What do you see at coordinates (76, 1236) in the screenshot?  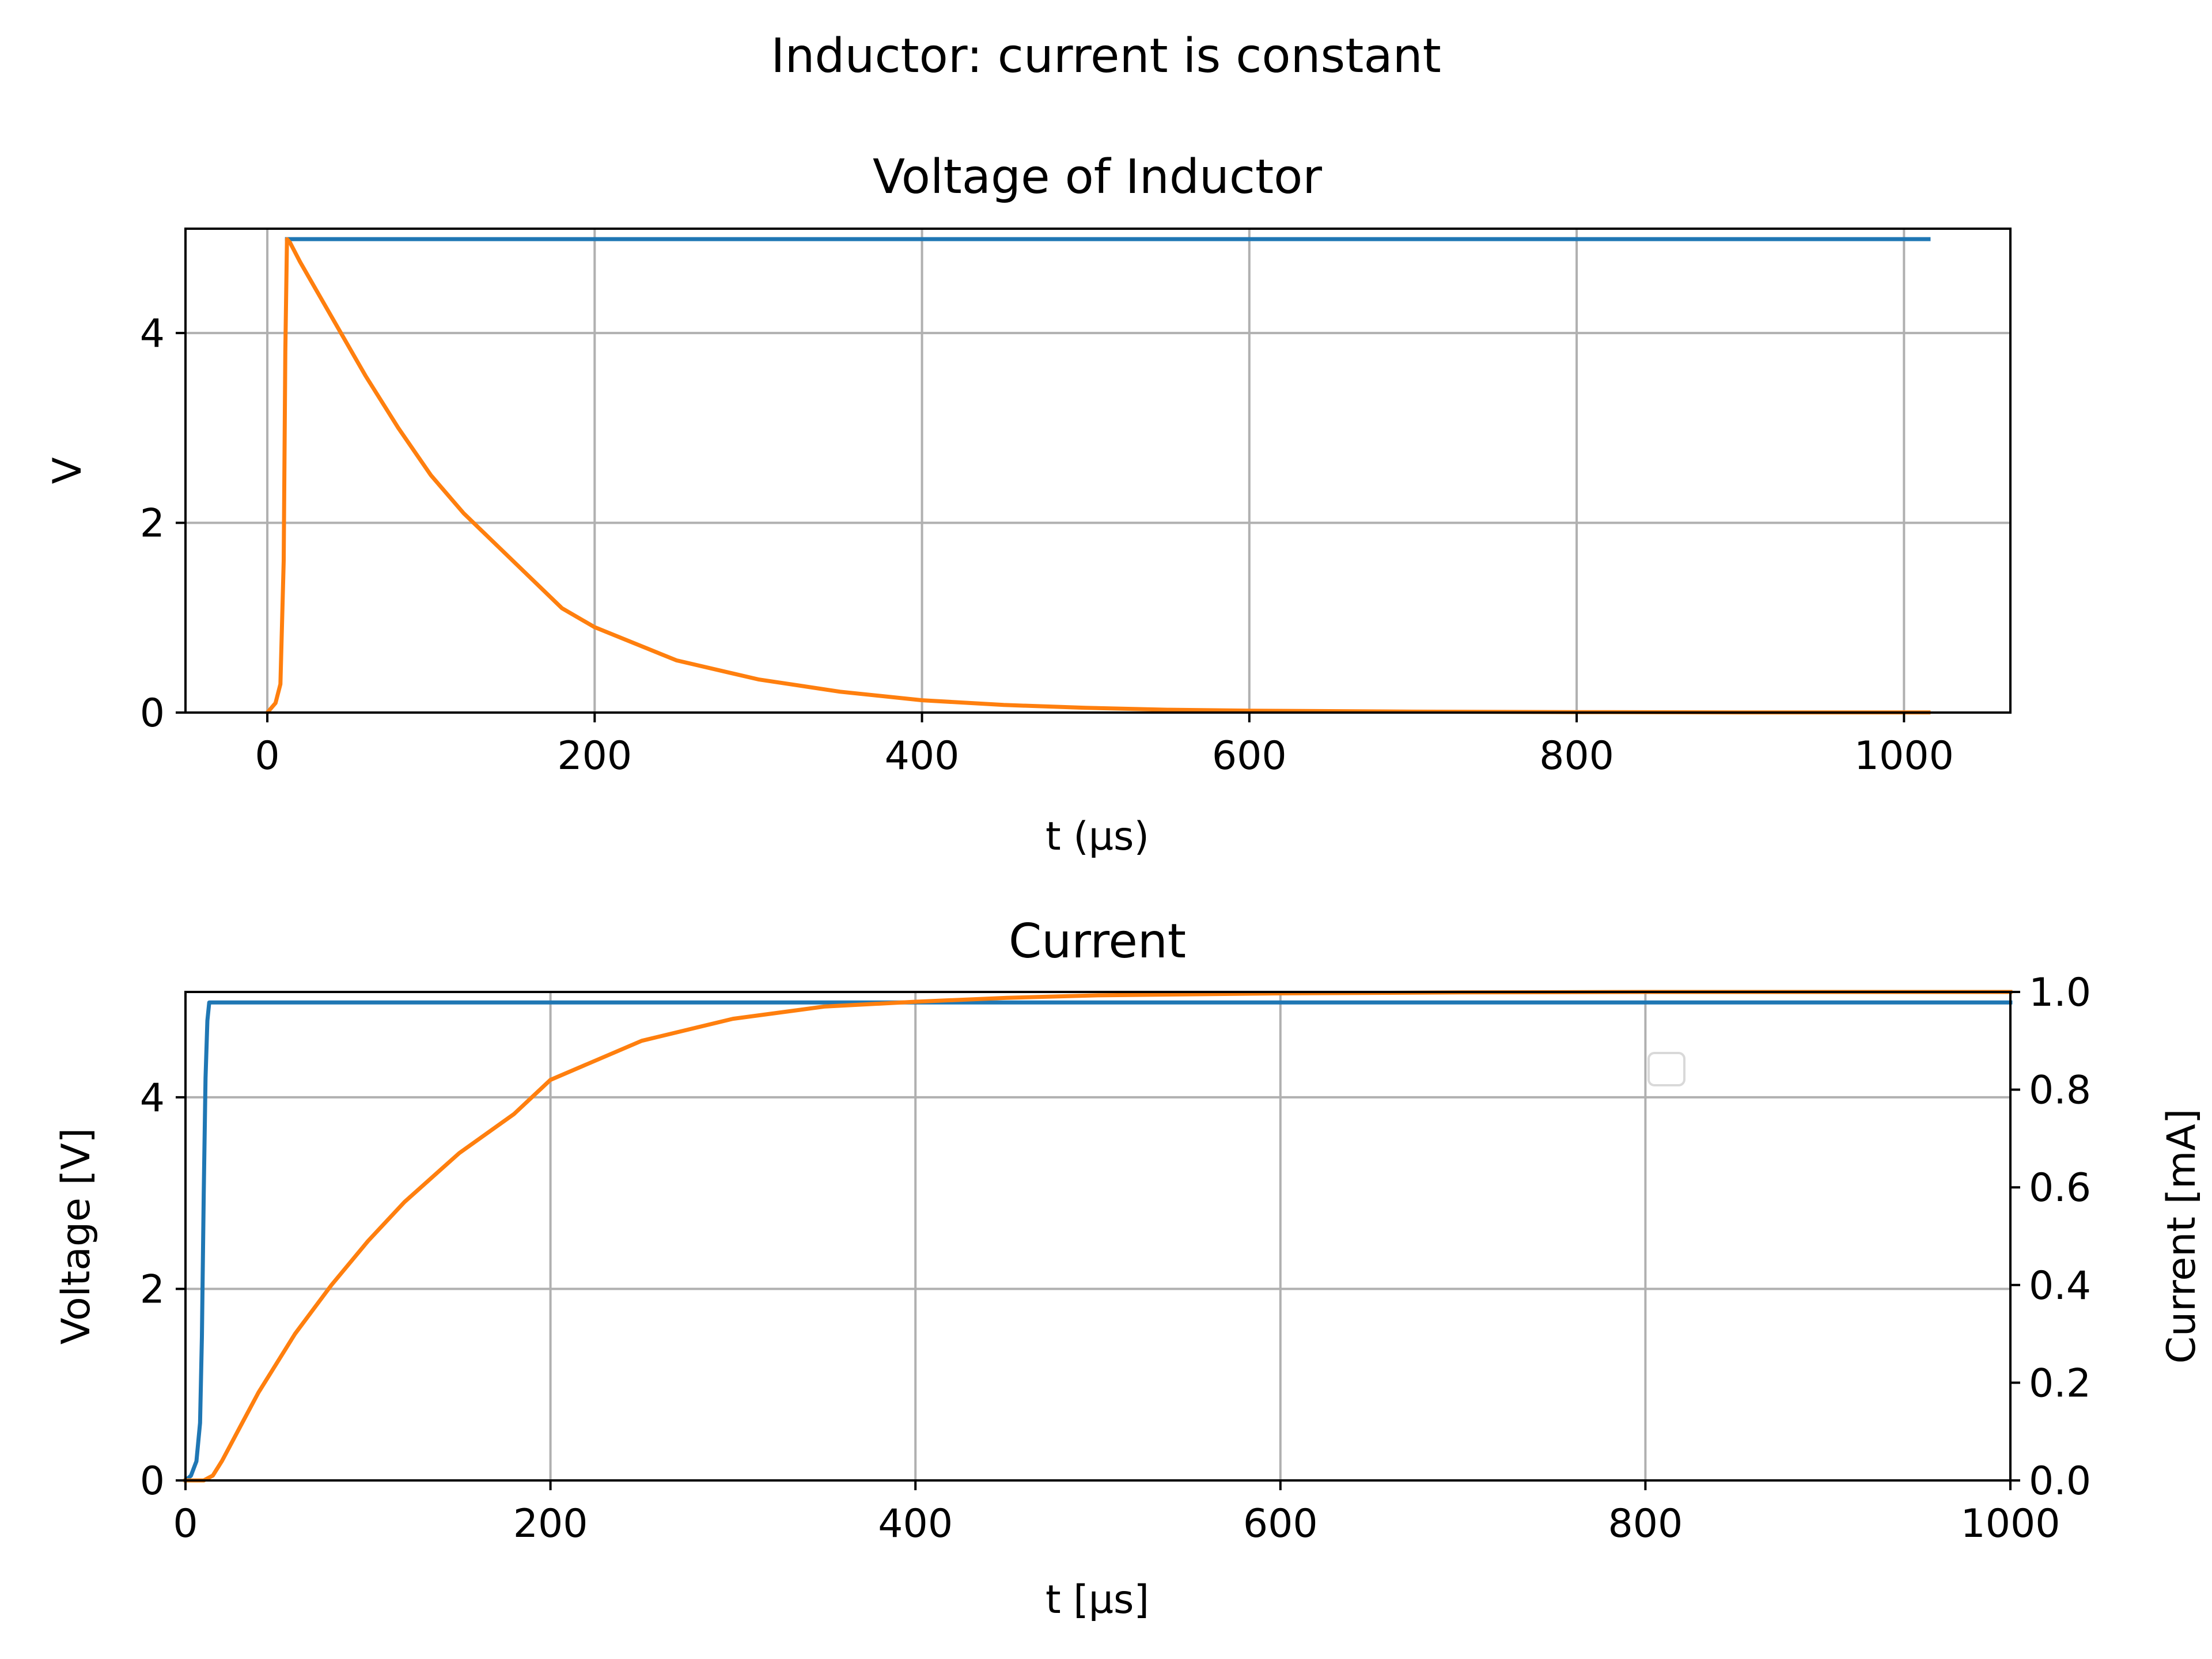 I see `current-y-axis-label: Voltage [V]` at bounding box center [76, 1236].